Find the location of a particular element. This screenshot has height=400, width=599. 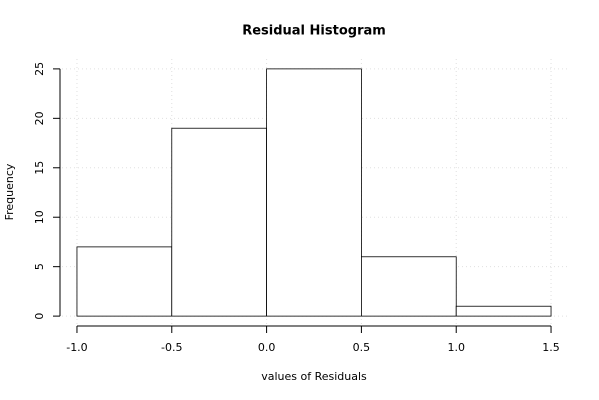

x-tick-label: 1.5 is located at coordinates (551, 347).